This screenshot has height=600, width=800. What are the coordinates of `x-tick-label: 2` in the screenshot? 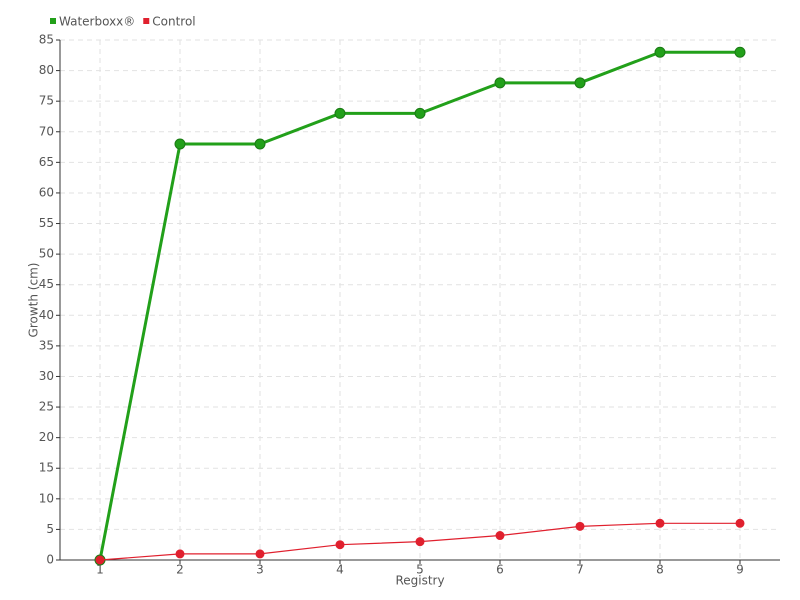 It's located at (180, 570).